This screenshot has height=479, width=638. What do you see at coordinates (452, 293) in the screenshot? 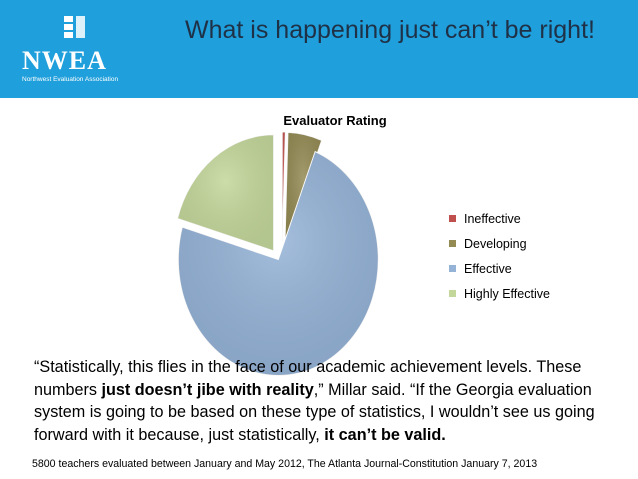
I see `legend-swatch-highly-effective` at bounding box center [452, 293].